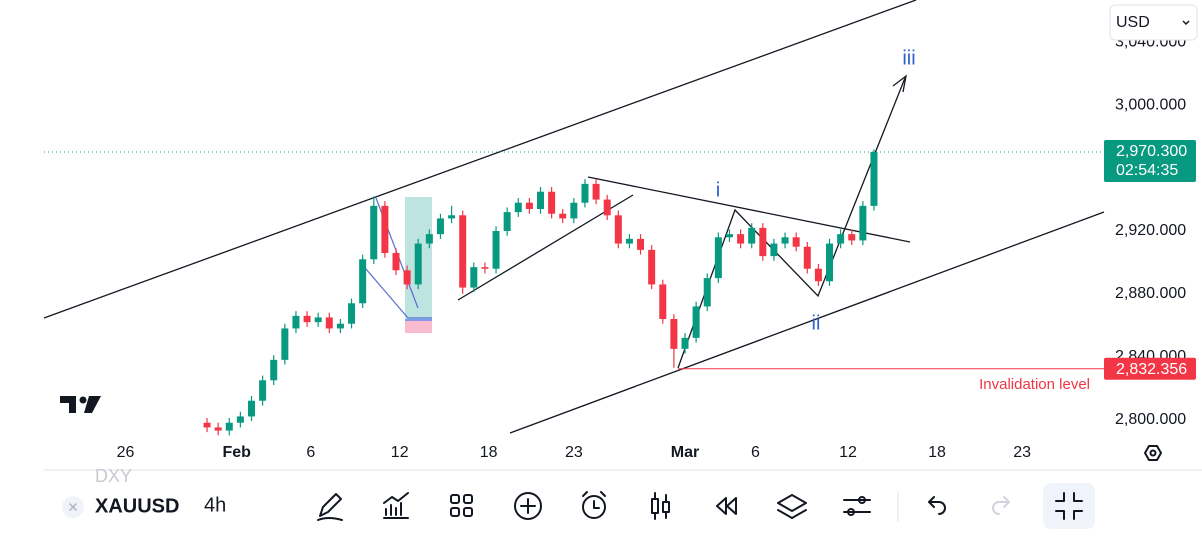 This screenshot has height=540, width=1202. Describe the element at coordinates (1001, 505) in the screenshot. I see `redo-icon` at that location.